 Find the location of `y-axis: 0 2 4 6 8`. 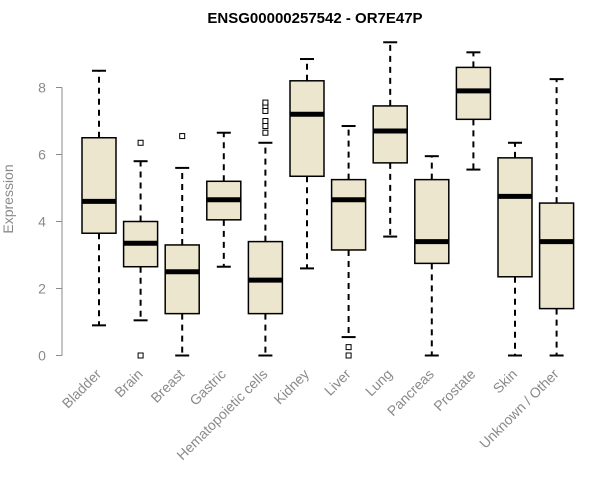

y-axis: 0 2 4 6 8 is located at coordinates (50, 222).